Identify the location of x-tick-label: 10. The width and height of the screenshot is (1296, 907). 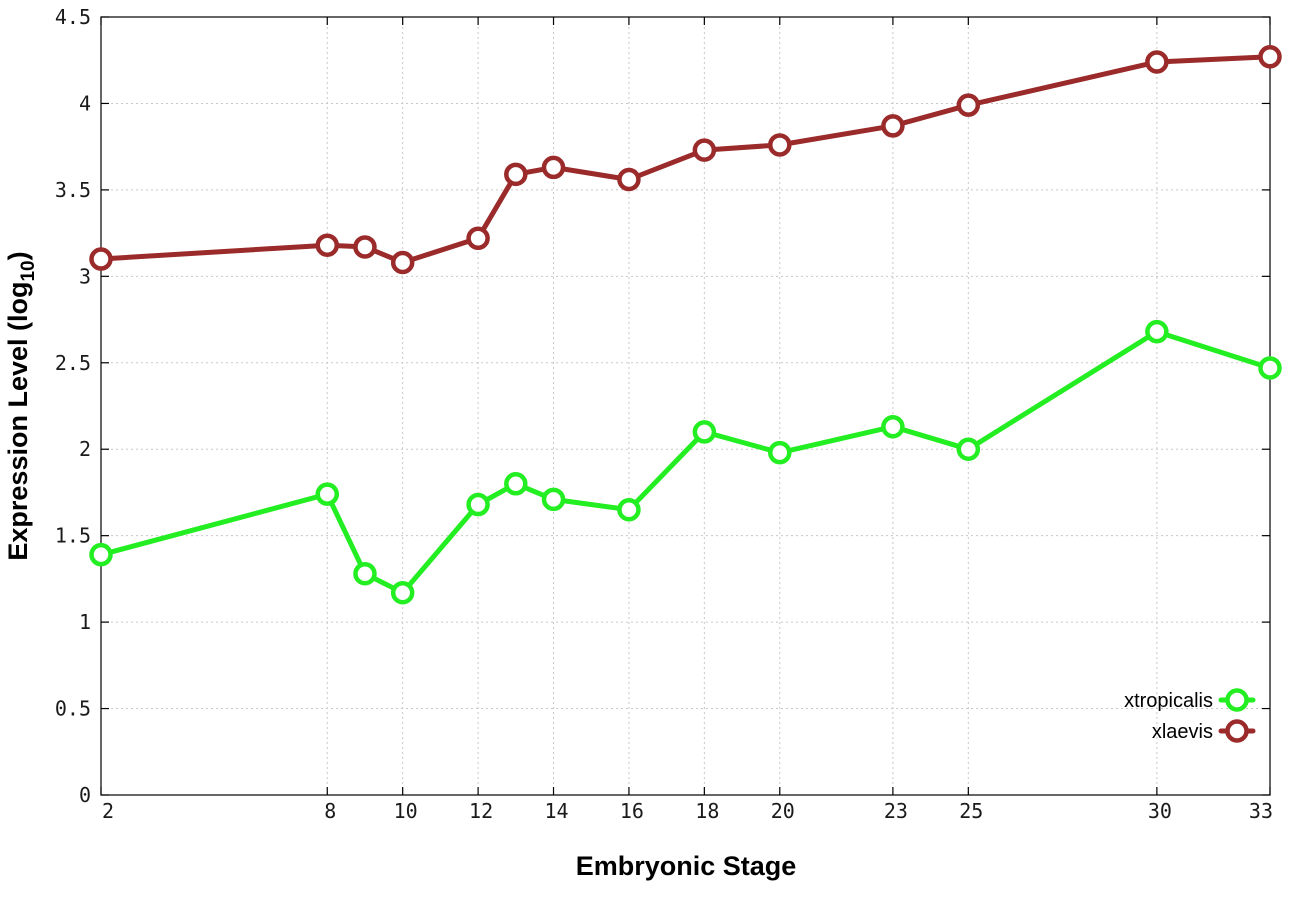
(406, 811).